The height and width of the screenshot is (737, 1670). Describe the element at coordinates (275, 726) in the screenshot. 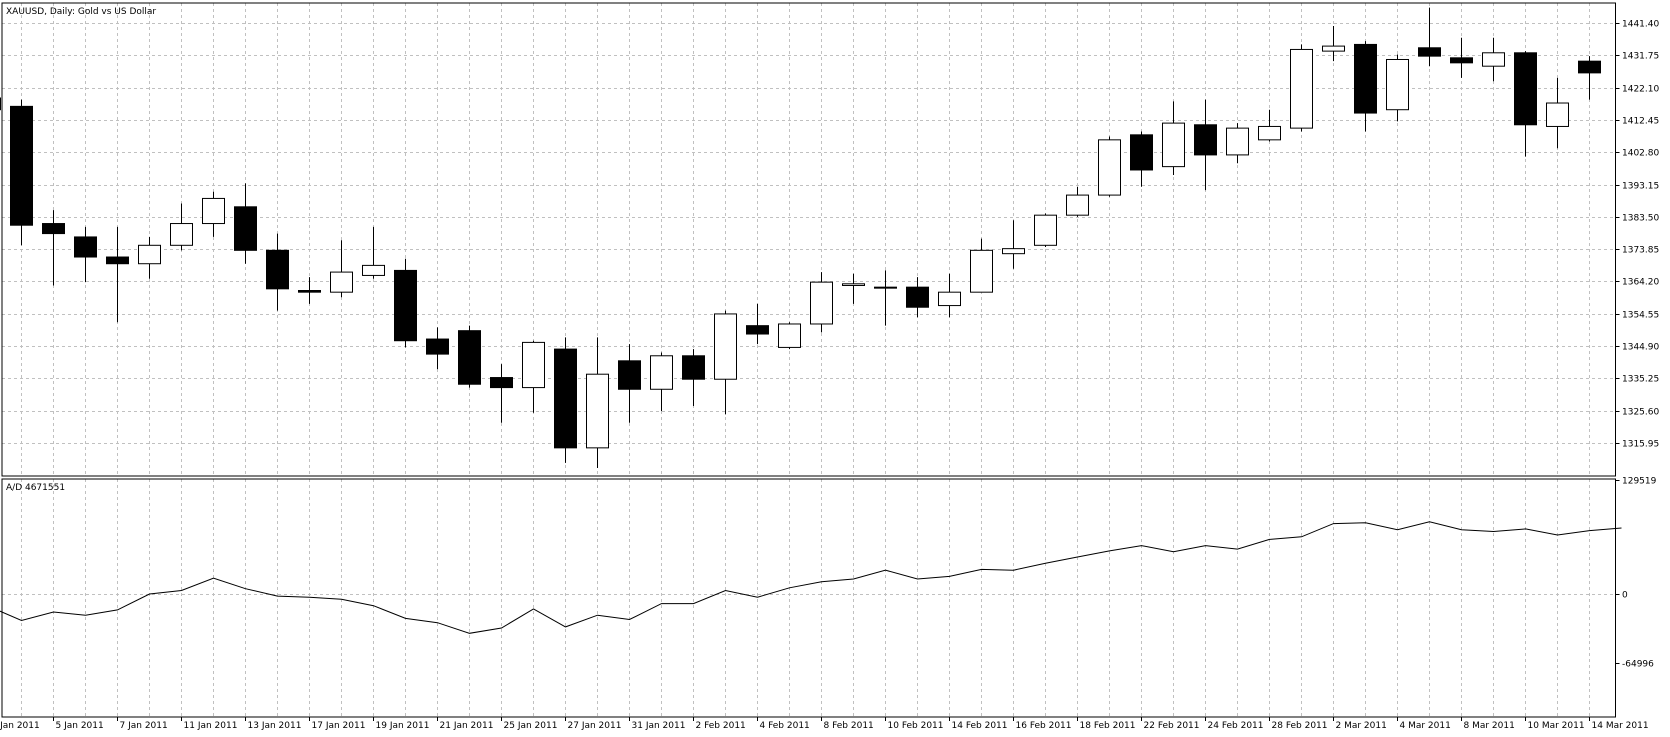

I see `date-tick-label: 13 Jan 2011` at that location.